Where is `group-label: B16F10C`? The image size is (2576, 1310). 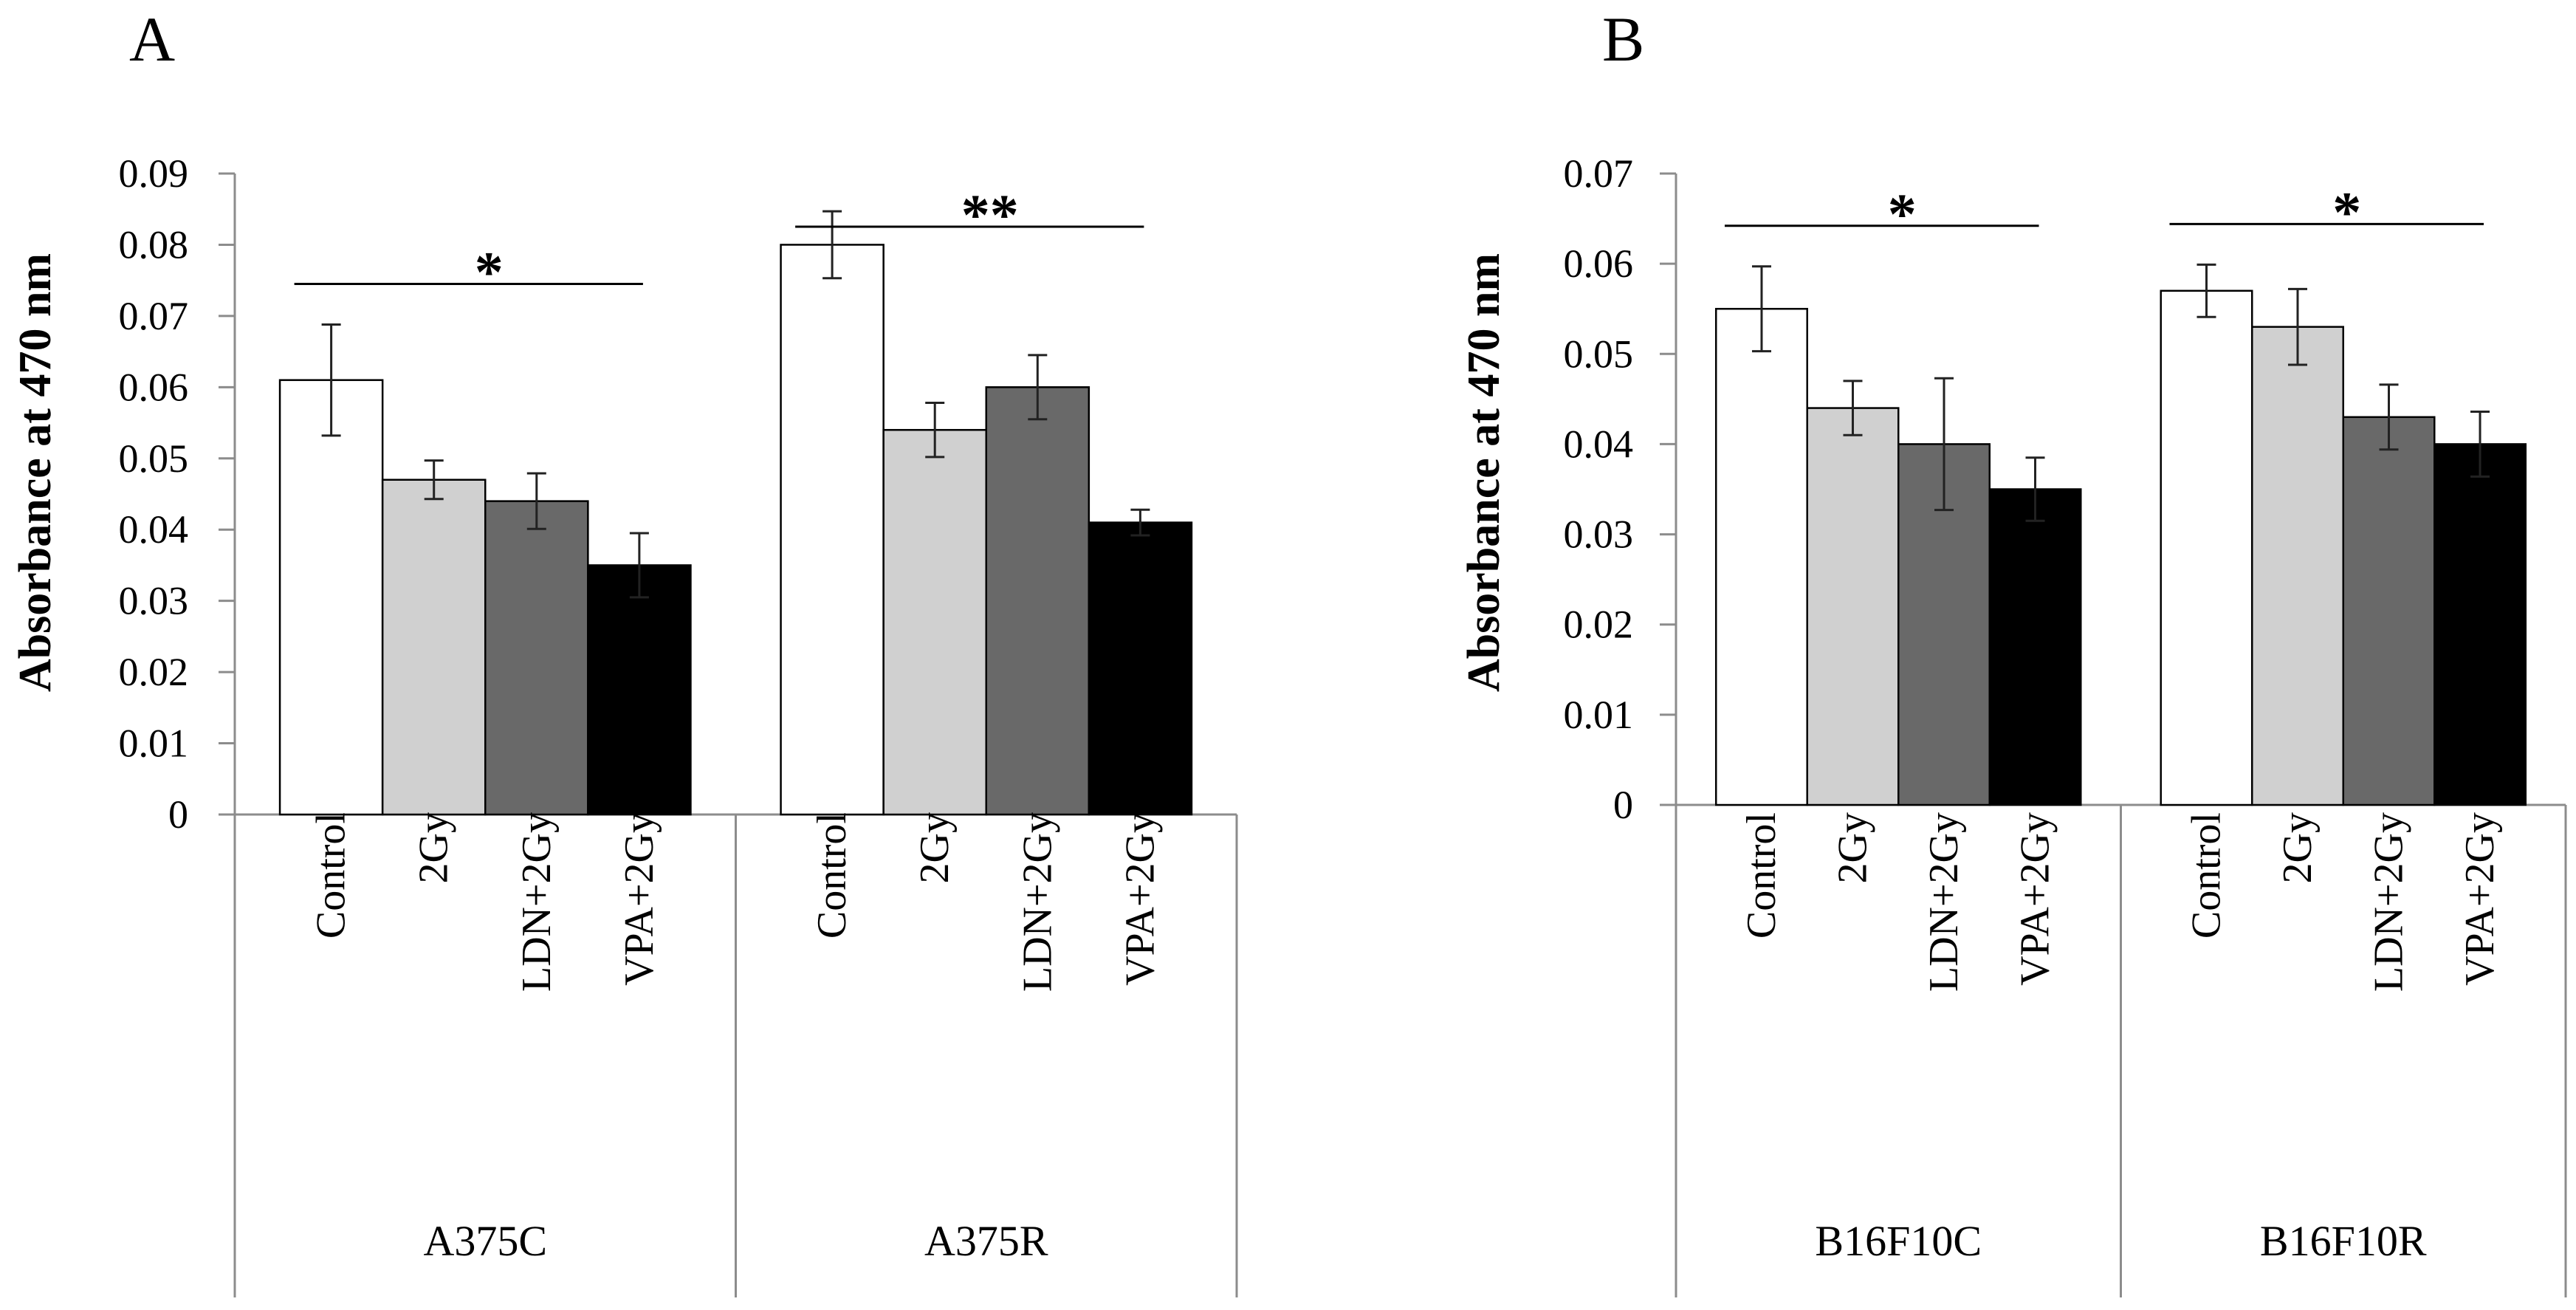 group-label: B16F10C is located at coordinates (1898, 1241).